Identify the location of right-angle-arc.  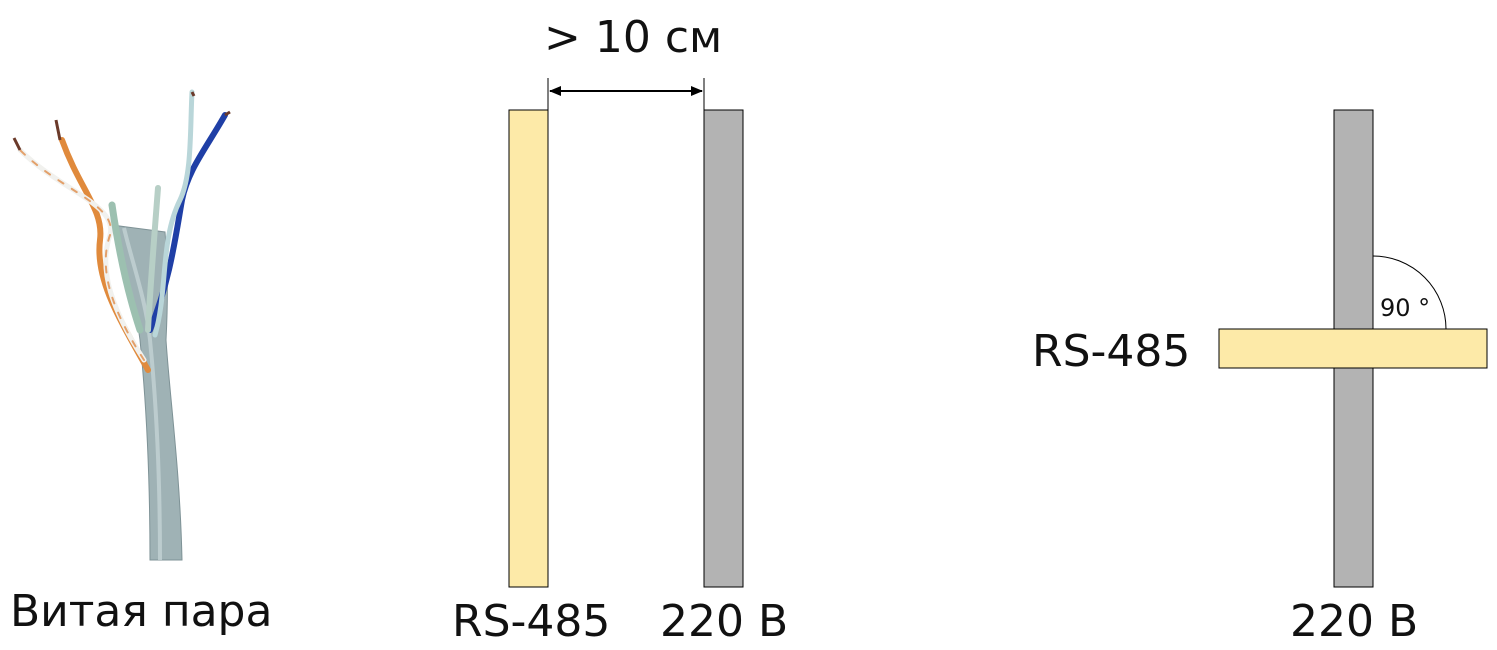
(1409, 292).